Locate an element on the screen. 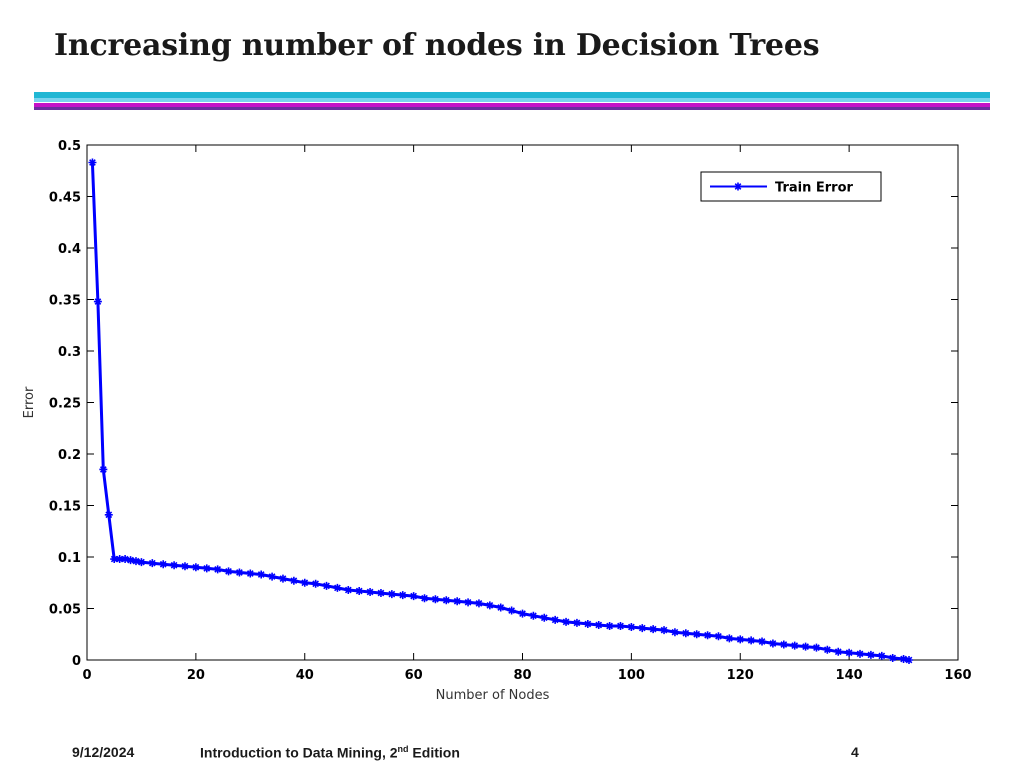 The height and width of the screenshot is (768, 1024). y-tick-label: 0 is located at coordinates (76, 661).